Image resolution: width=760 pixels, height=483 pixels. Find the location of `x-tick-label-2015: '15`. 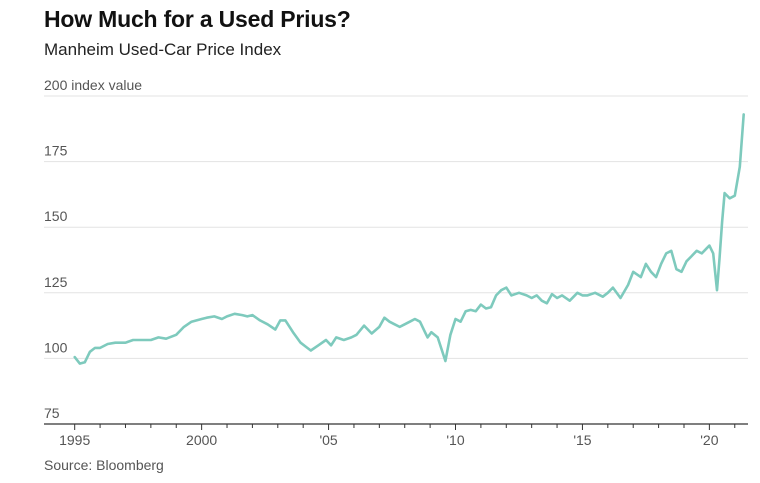

x-tick-label-2015: '15 is located at coordinates (582, 440).